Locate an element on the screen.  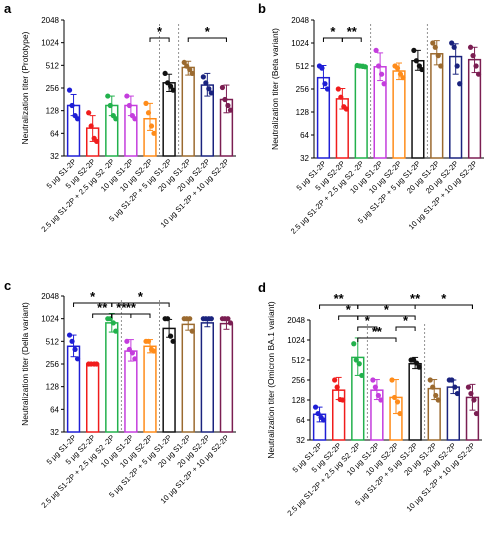
panel-letter: b is located at coordinates (262, 8).